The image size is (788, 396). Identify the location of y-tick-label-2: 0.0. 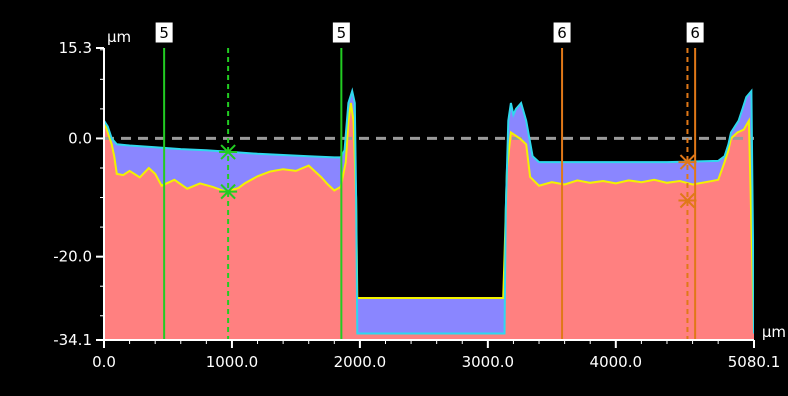
(80, 138).